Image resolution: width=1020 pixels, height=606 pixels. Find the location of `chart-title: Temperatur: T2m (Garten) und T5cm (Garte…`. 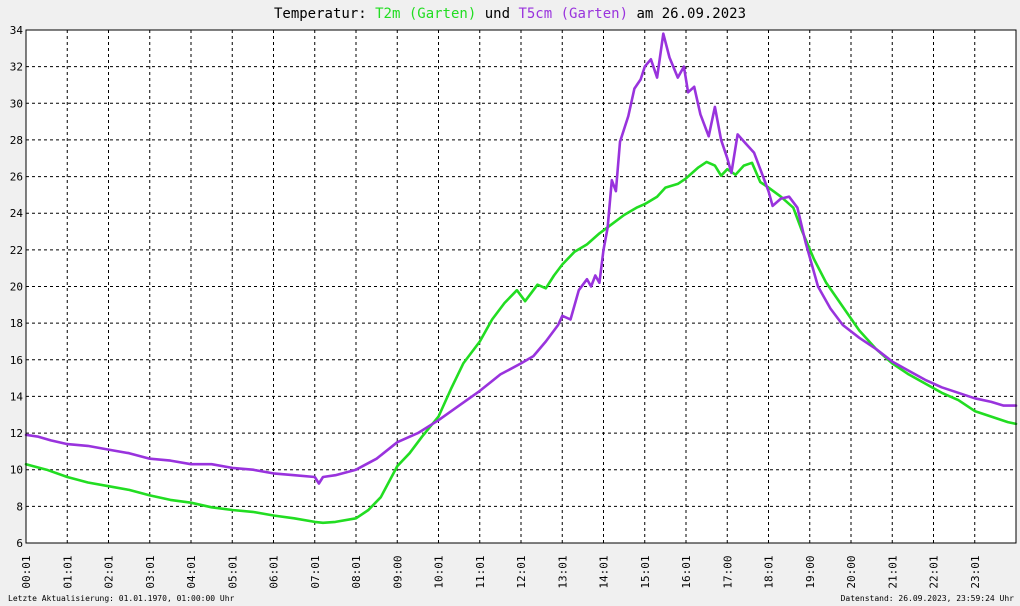

chart-title: Temperatur: T2m (Garten) und T5cm (Garte… is located at coordinates (510, 14).